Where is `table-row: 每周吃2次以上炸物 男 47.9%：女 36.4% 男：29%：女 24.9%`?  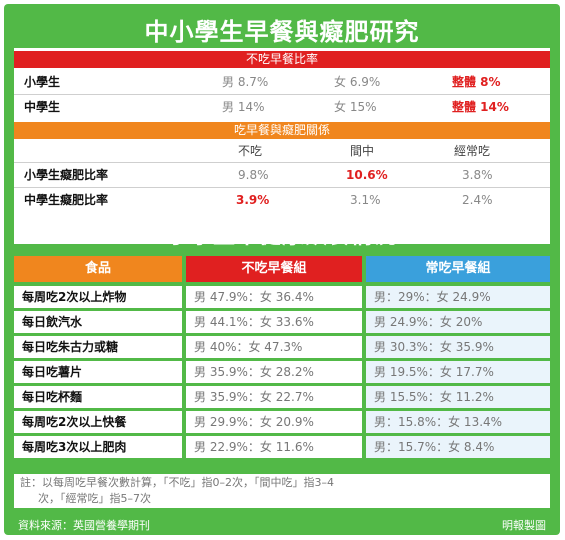 table-row: 每周吃2次以上炸物 男 47.9%：女 36.4% 男：29%：女 24.9% is located at coordinates (282, 297).